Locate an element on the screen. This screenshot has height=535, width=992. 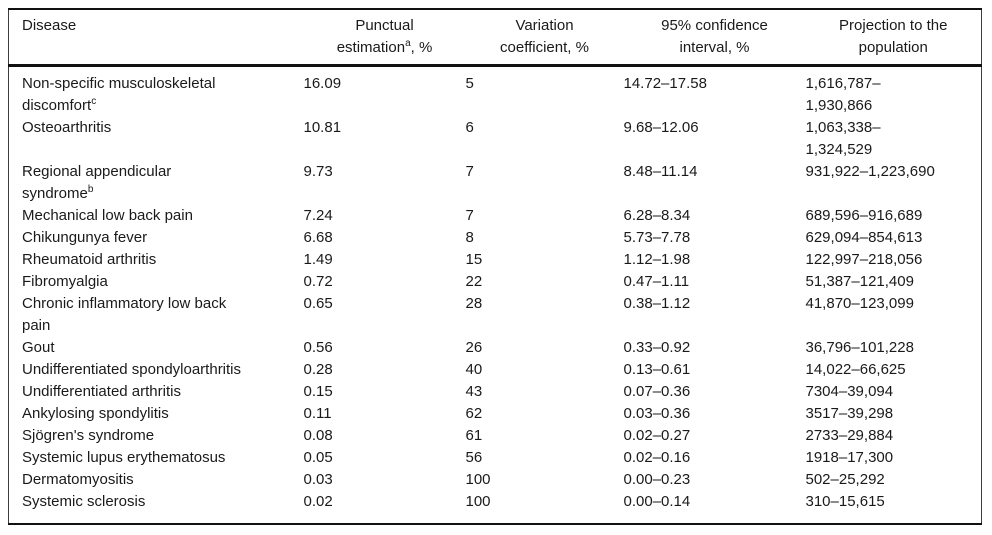
cell-ci: 0.03–0.36 is located at coordinates (657, 413).